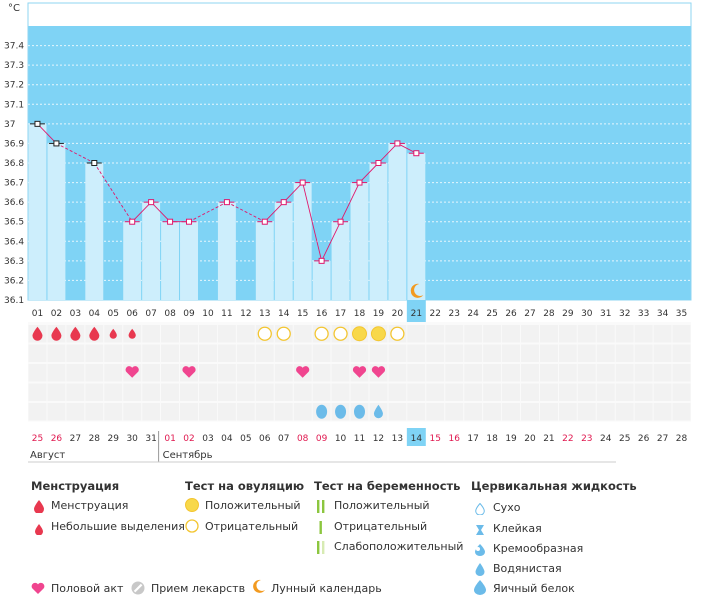 Image resolution: width=701 pixels, height=599 pixels. What do you see at coordinates (14, 66) in the screenshot?
I see `y-tick-label: 37.3` at bounding box center [14, 66].